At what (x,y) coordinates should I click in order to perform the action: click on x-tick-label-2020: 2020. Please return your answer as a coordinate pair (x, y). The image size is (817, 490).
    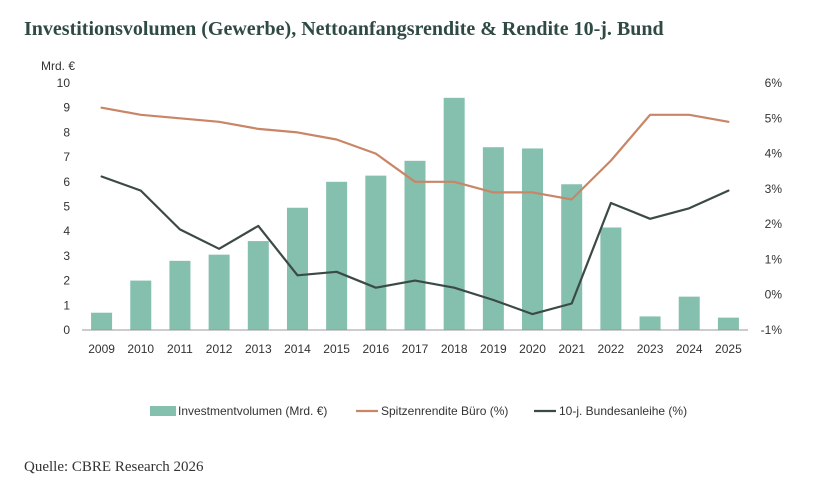
    Looking at the image, I should click on (532, 349).